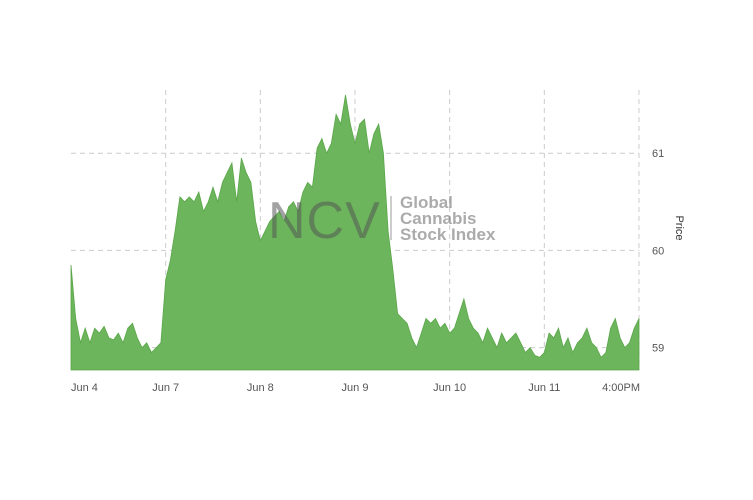 This screenshot has height=500, width=753. I want to click on y-axis-title: Price, so click(679, 227).